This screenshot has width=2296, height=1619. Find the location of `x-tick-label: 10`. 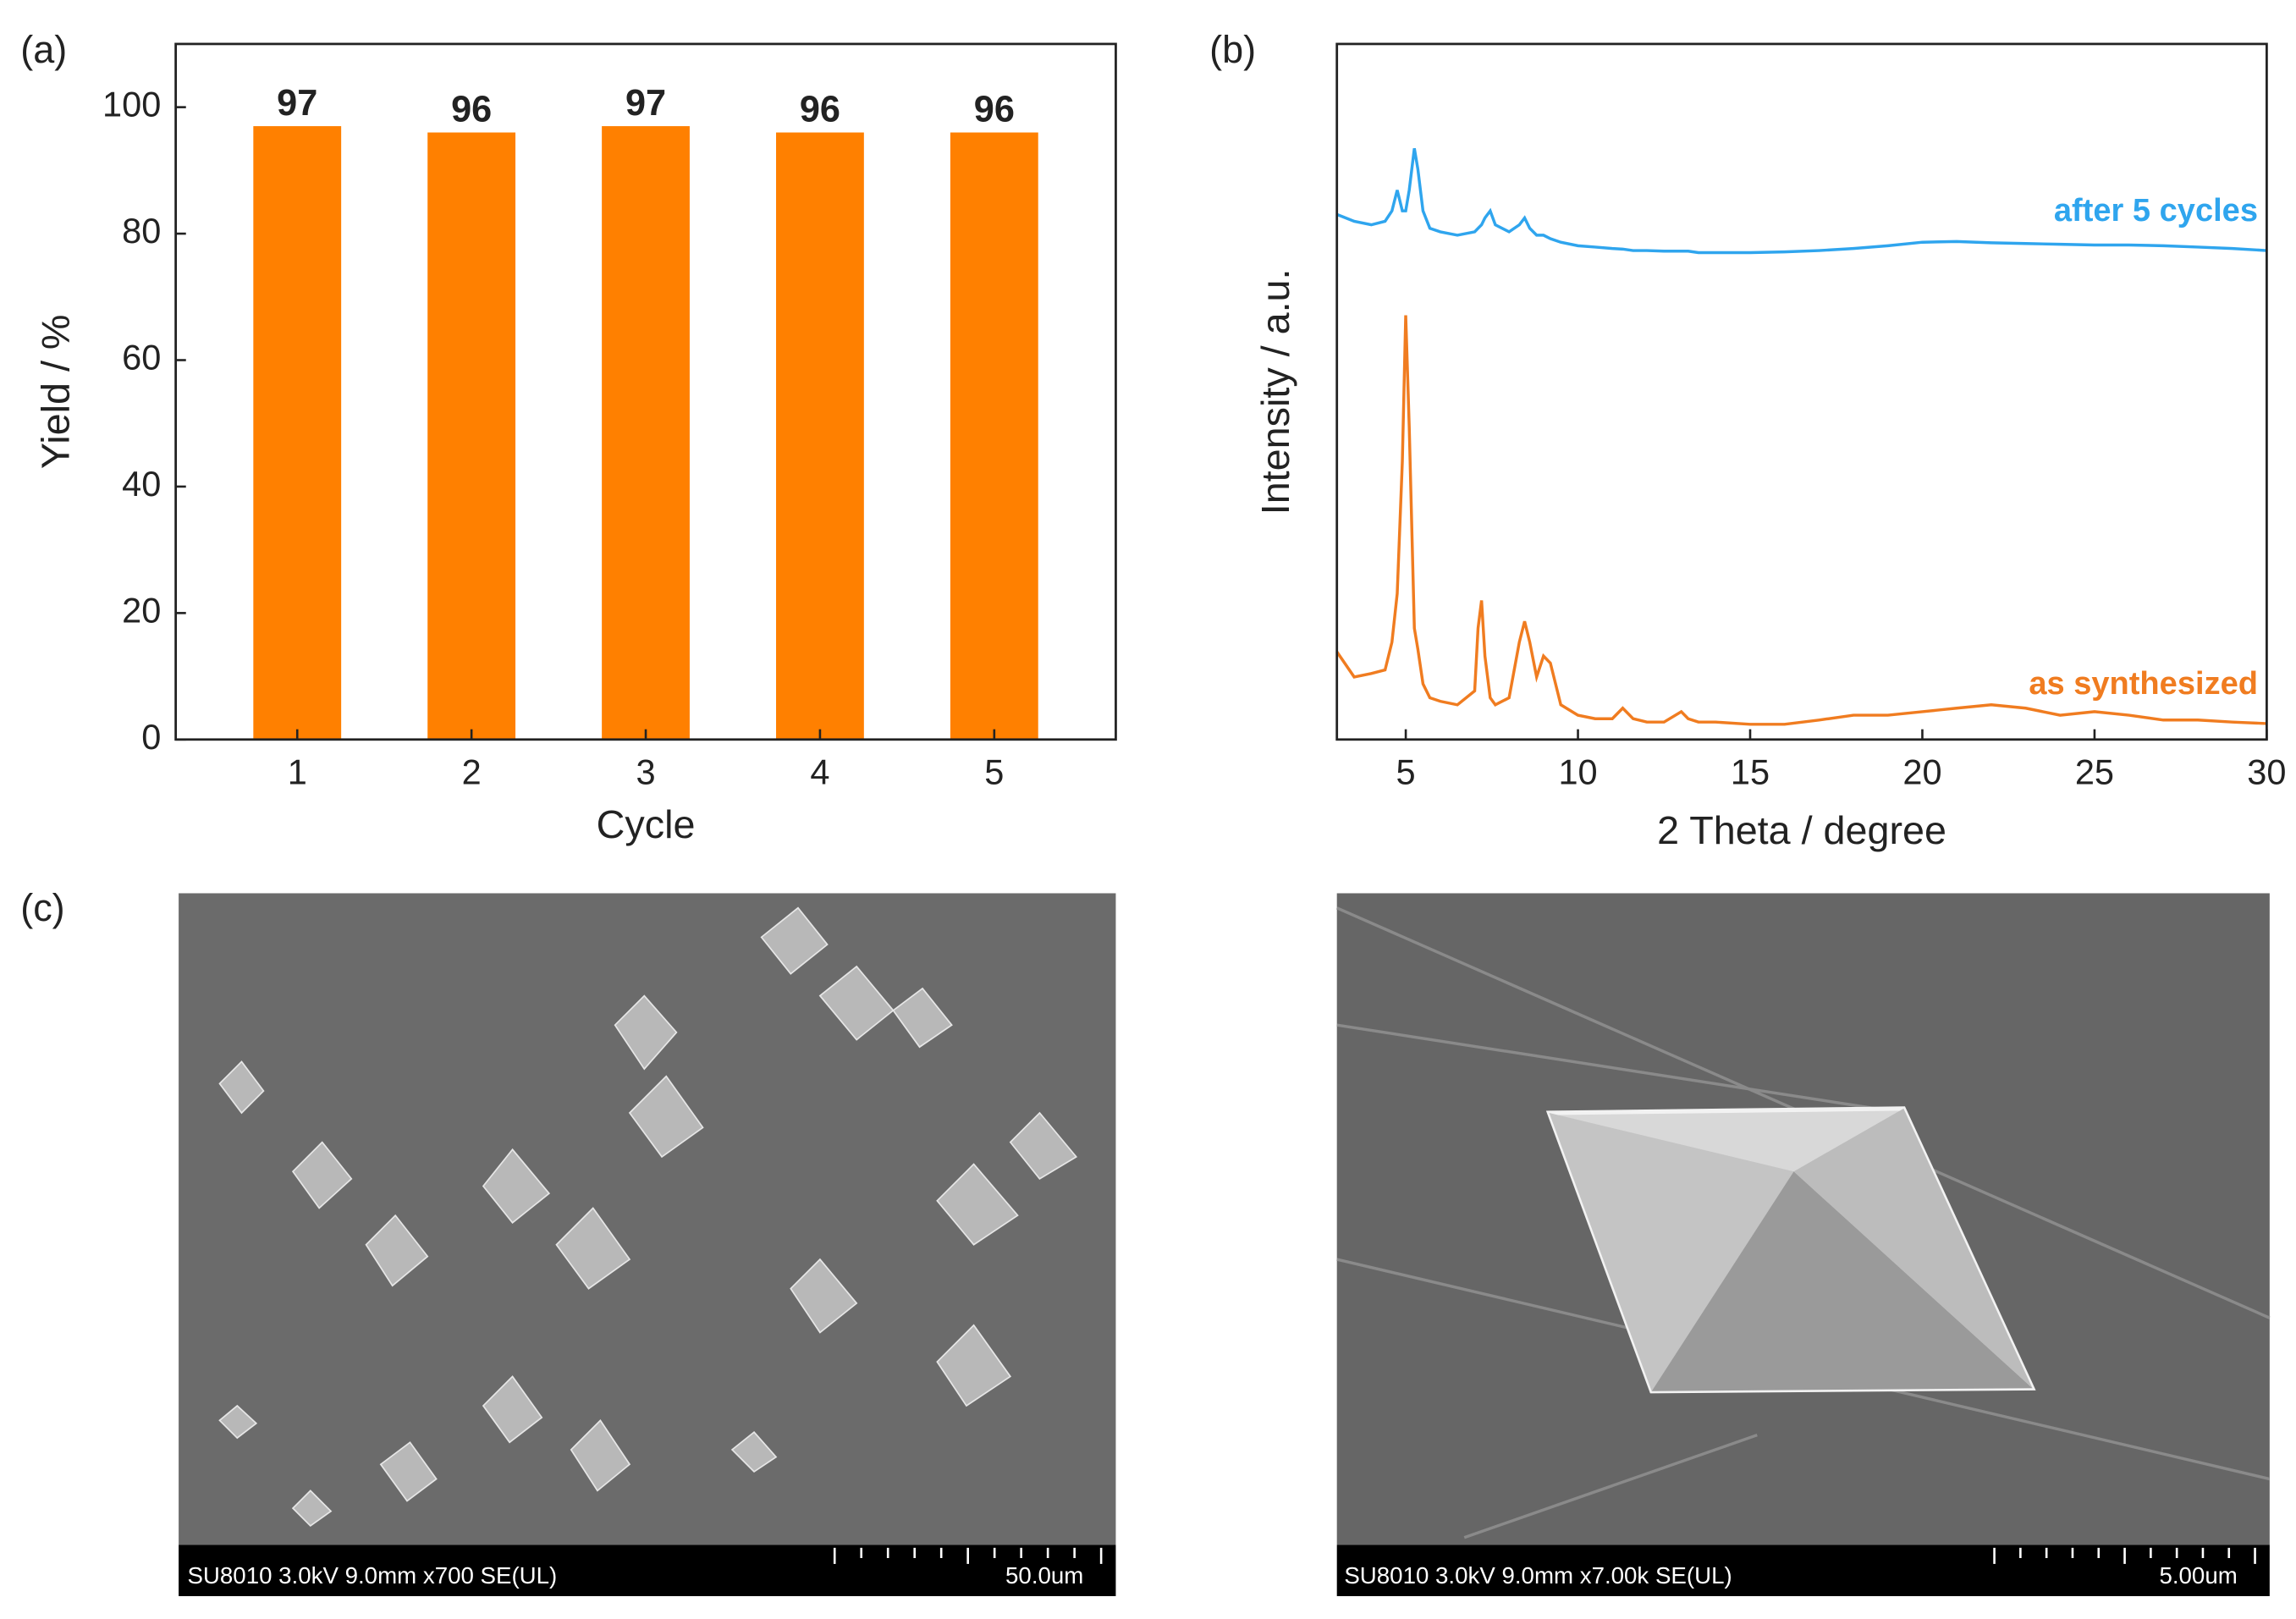

x-tick-label: 10 is located at coordinates (1577, 772).